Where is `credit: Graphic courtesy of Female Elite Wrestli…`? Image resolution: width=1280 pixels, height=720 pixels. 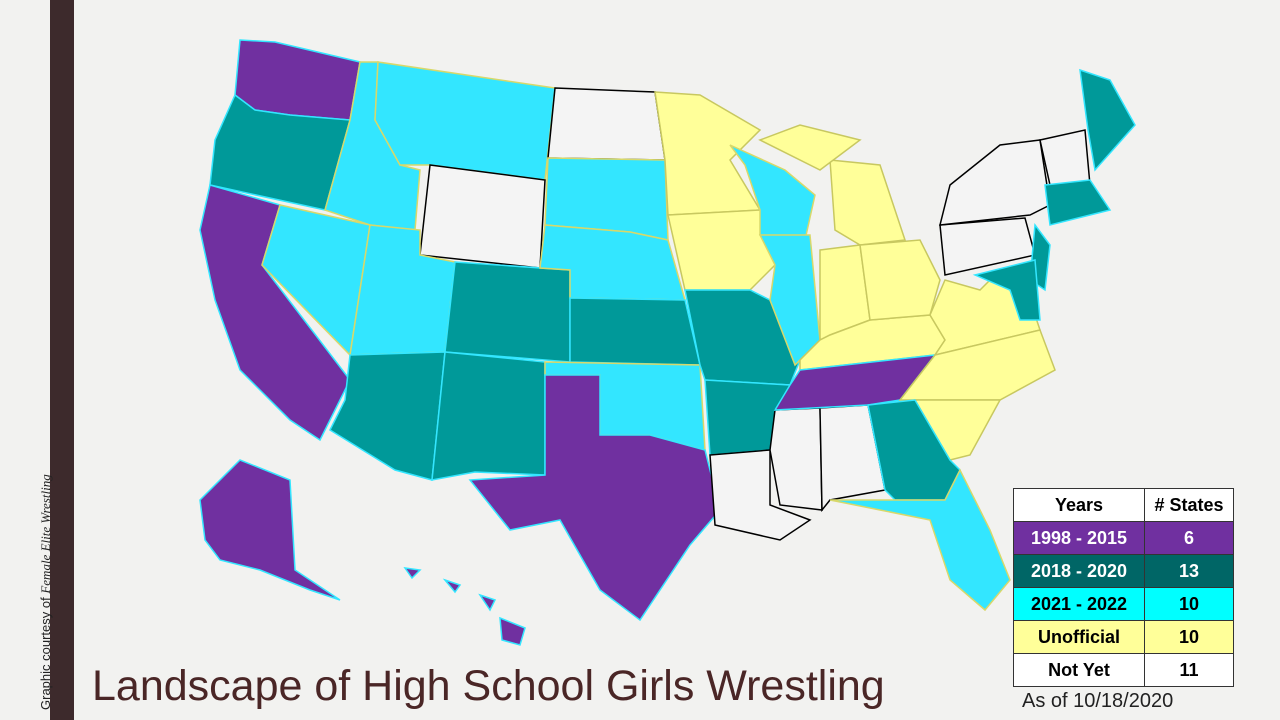
credit: Graphic courtesy of Female Elite Wrestli… is located at coordinates (46, 592).